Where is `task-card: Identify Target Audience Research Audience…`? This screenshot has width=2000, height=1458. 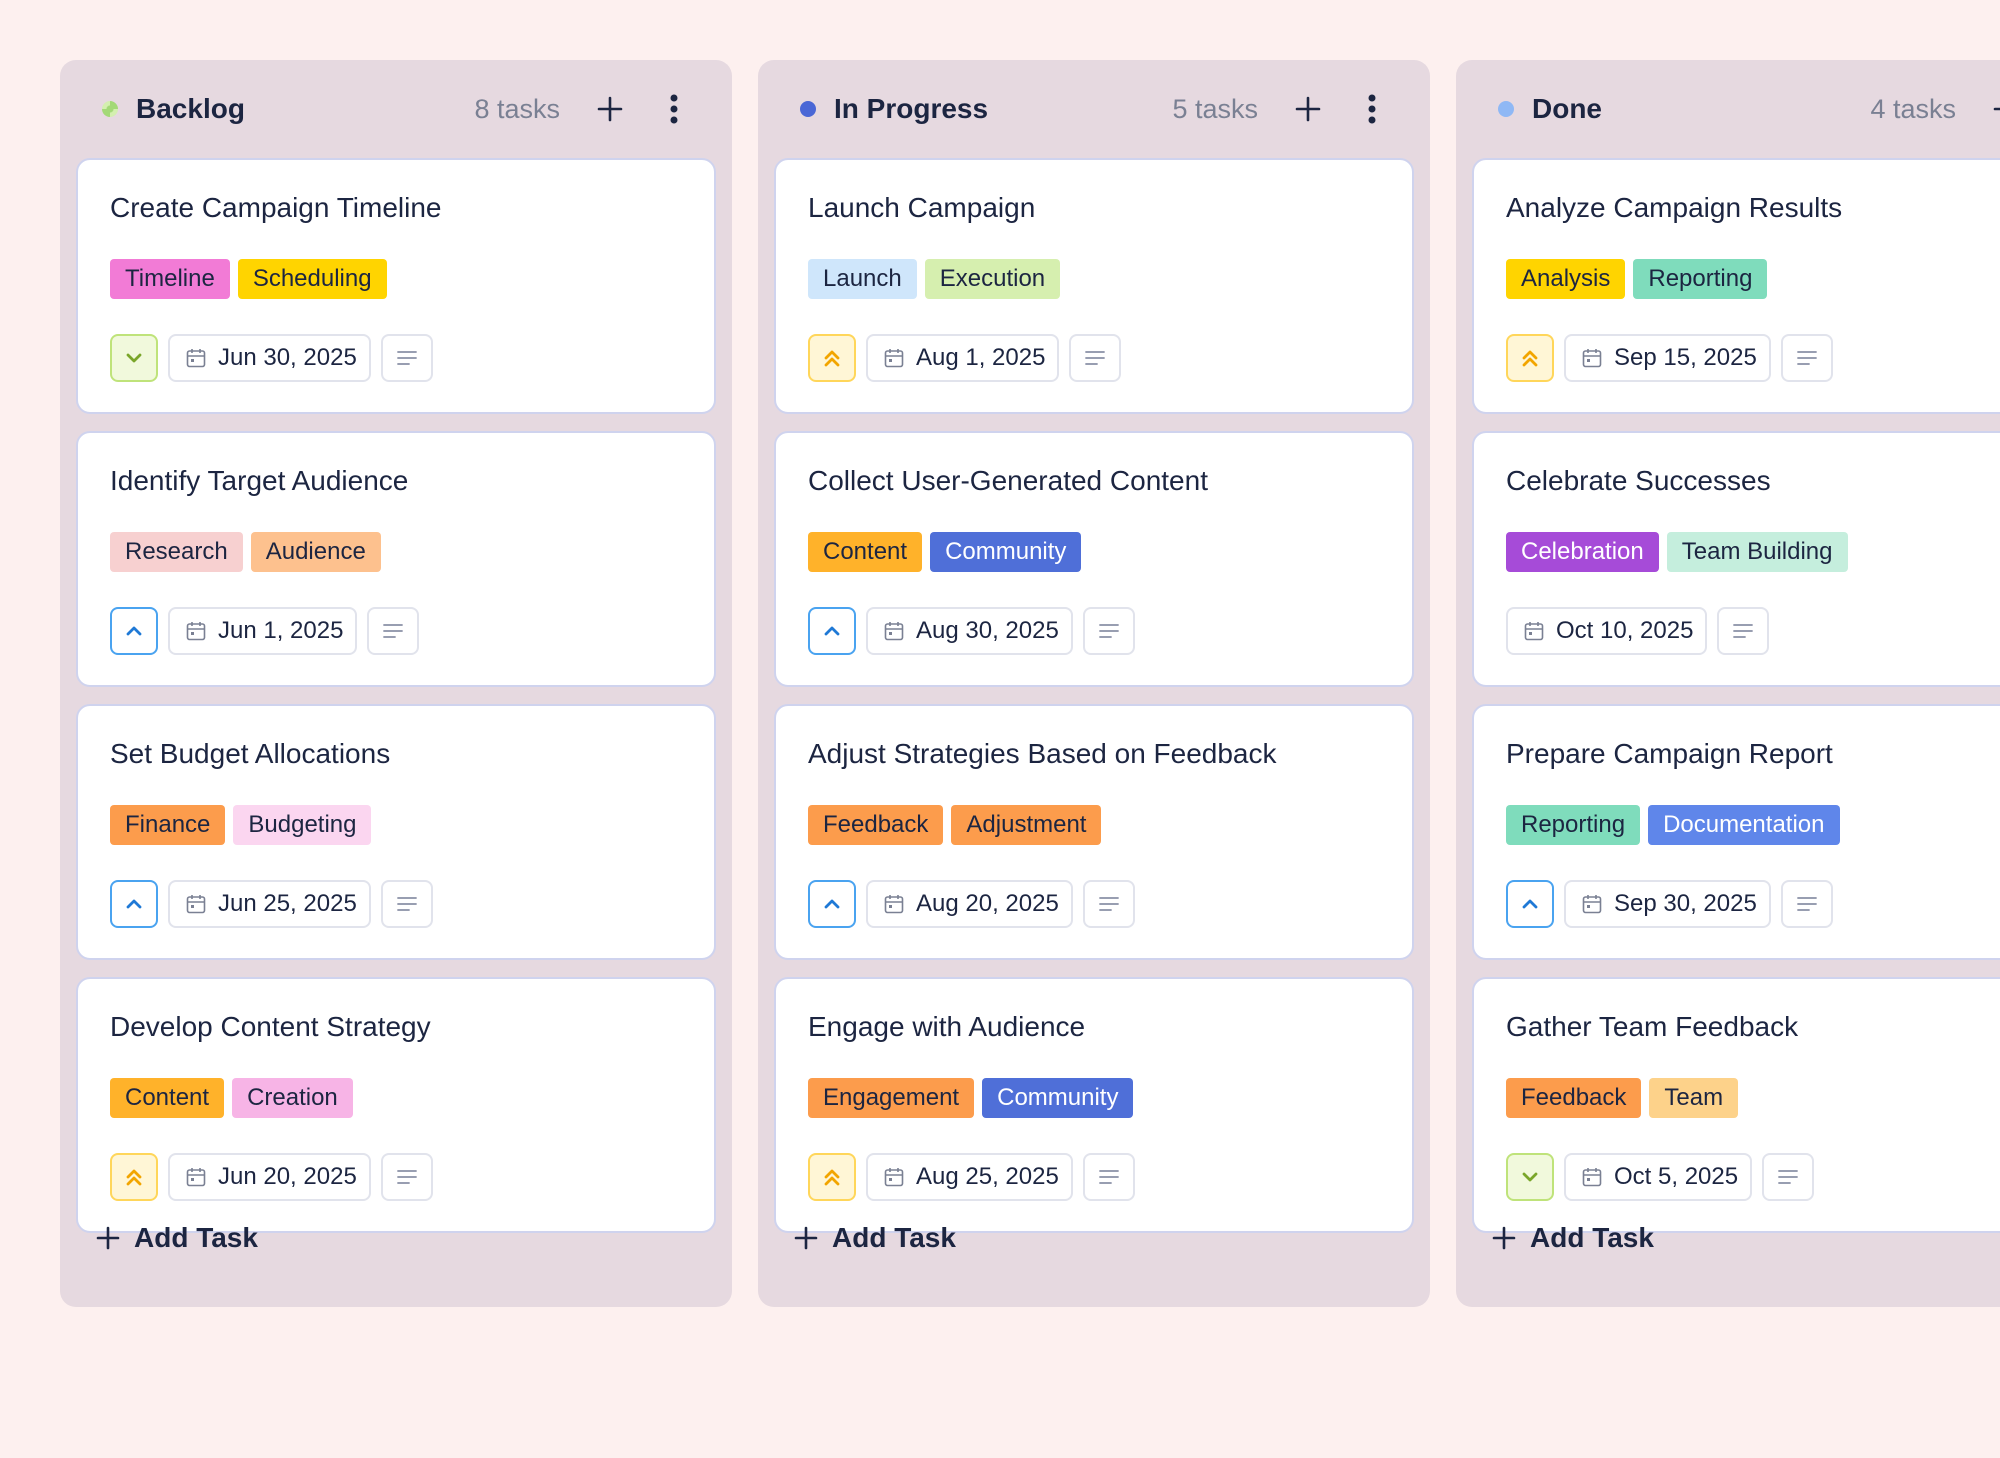 task-card: Identify Target Audience Research Audience… is located at coordinates (396, 559).